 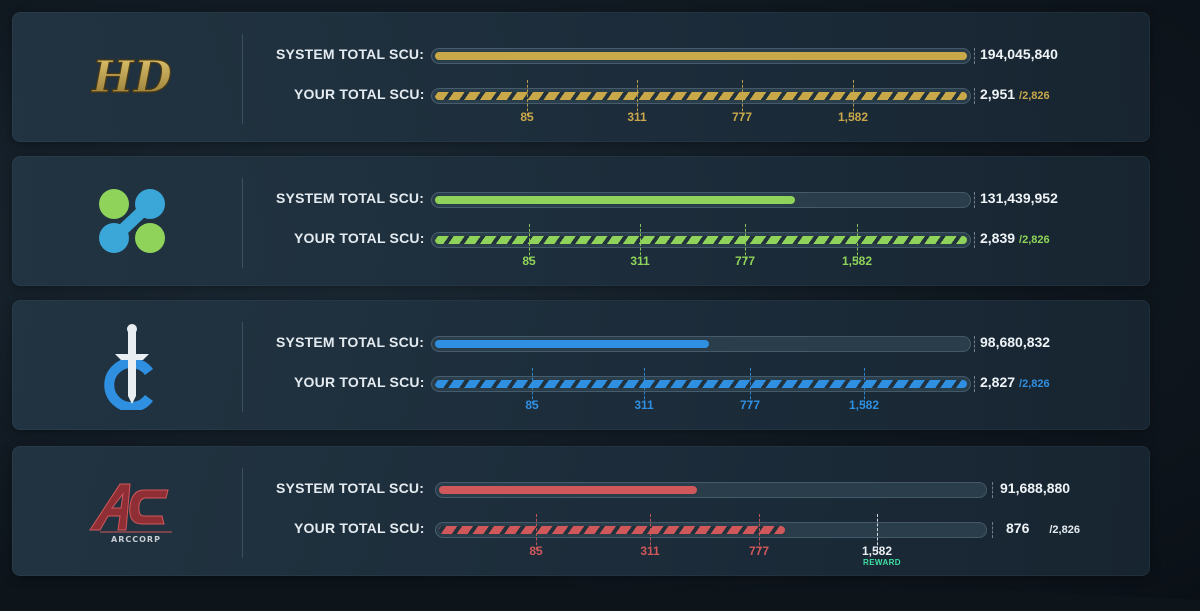 I want to click on your-total-count: 2,839, so click(x=998, y=238).